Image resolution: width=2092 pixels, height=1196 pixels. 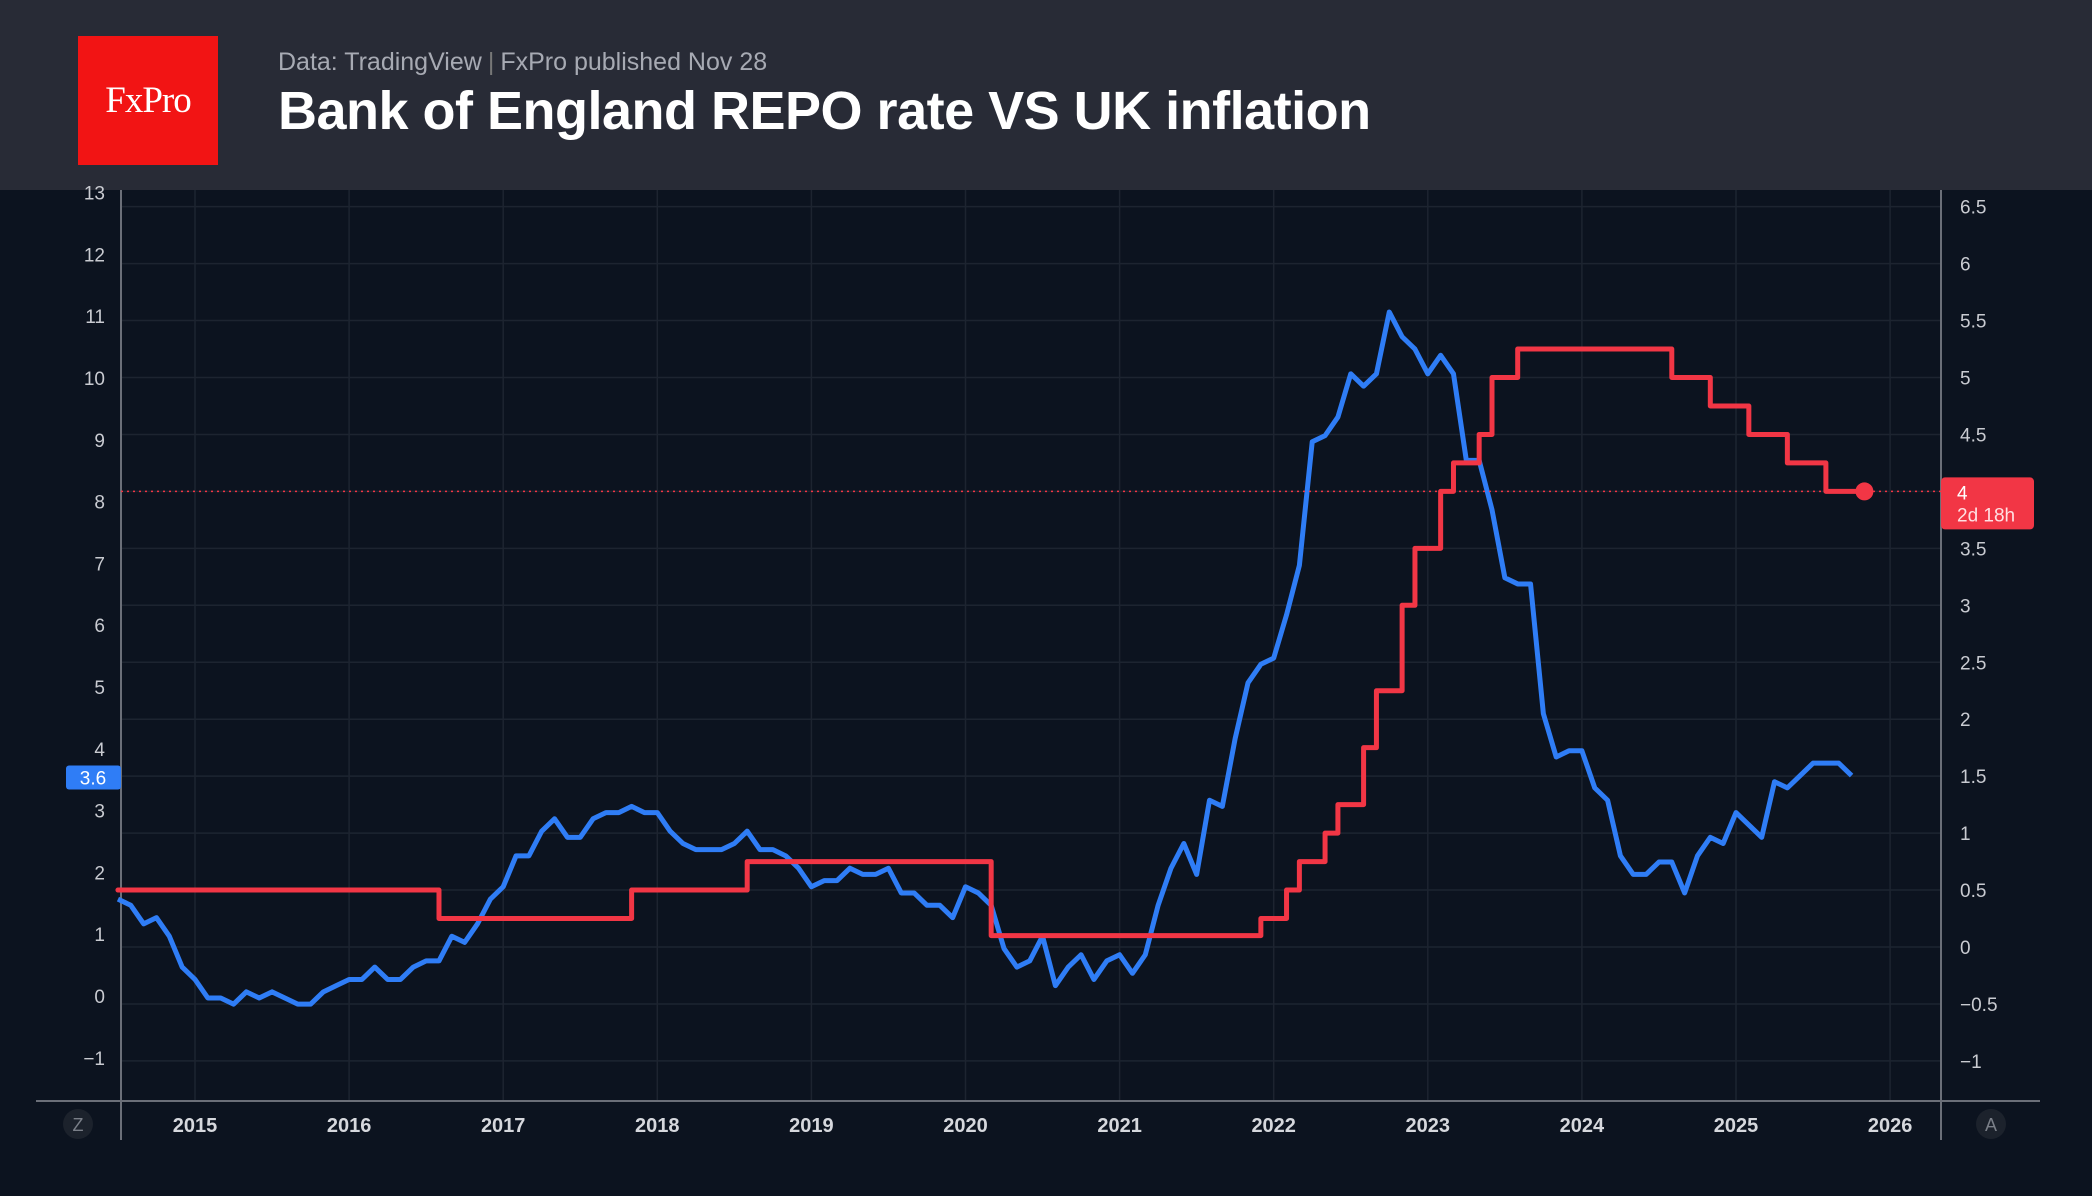 What do you see at coordinates (1736, 1126) in the screenshot?
I see `x-tick-label: 2025` at bounding box center [1736, 1126].